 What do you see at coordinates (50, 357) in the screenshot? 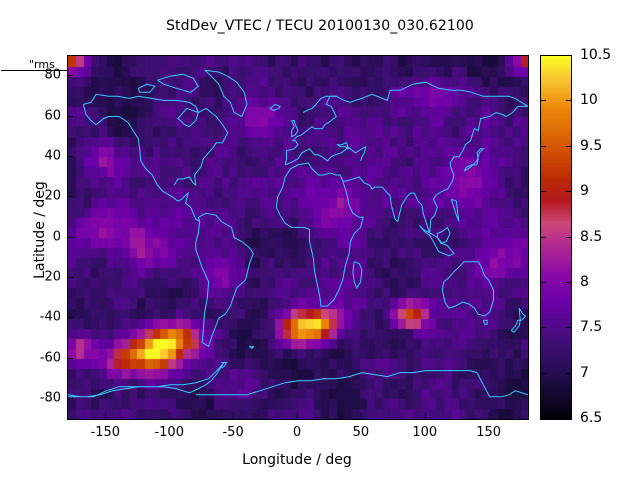
I see `y-tick-label: -60` at bounding box center [50, 357].